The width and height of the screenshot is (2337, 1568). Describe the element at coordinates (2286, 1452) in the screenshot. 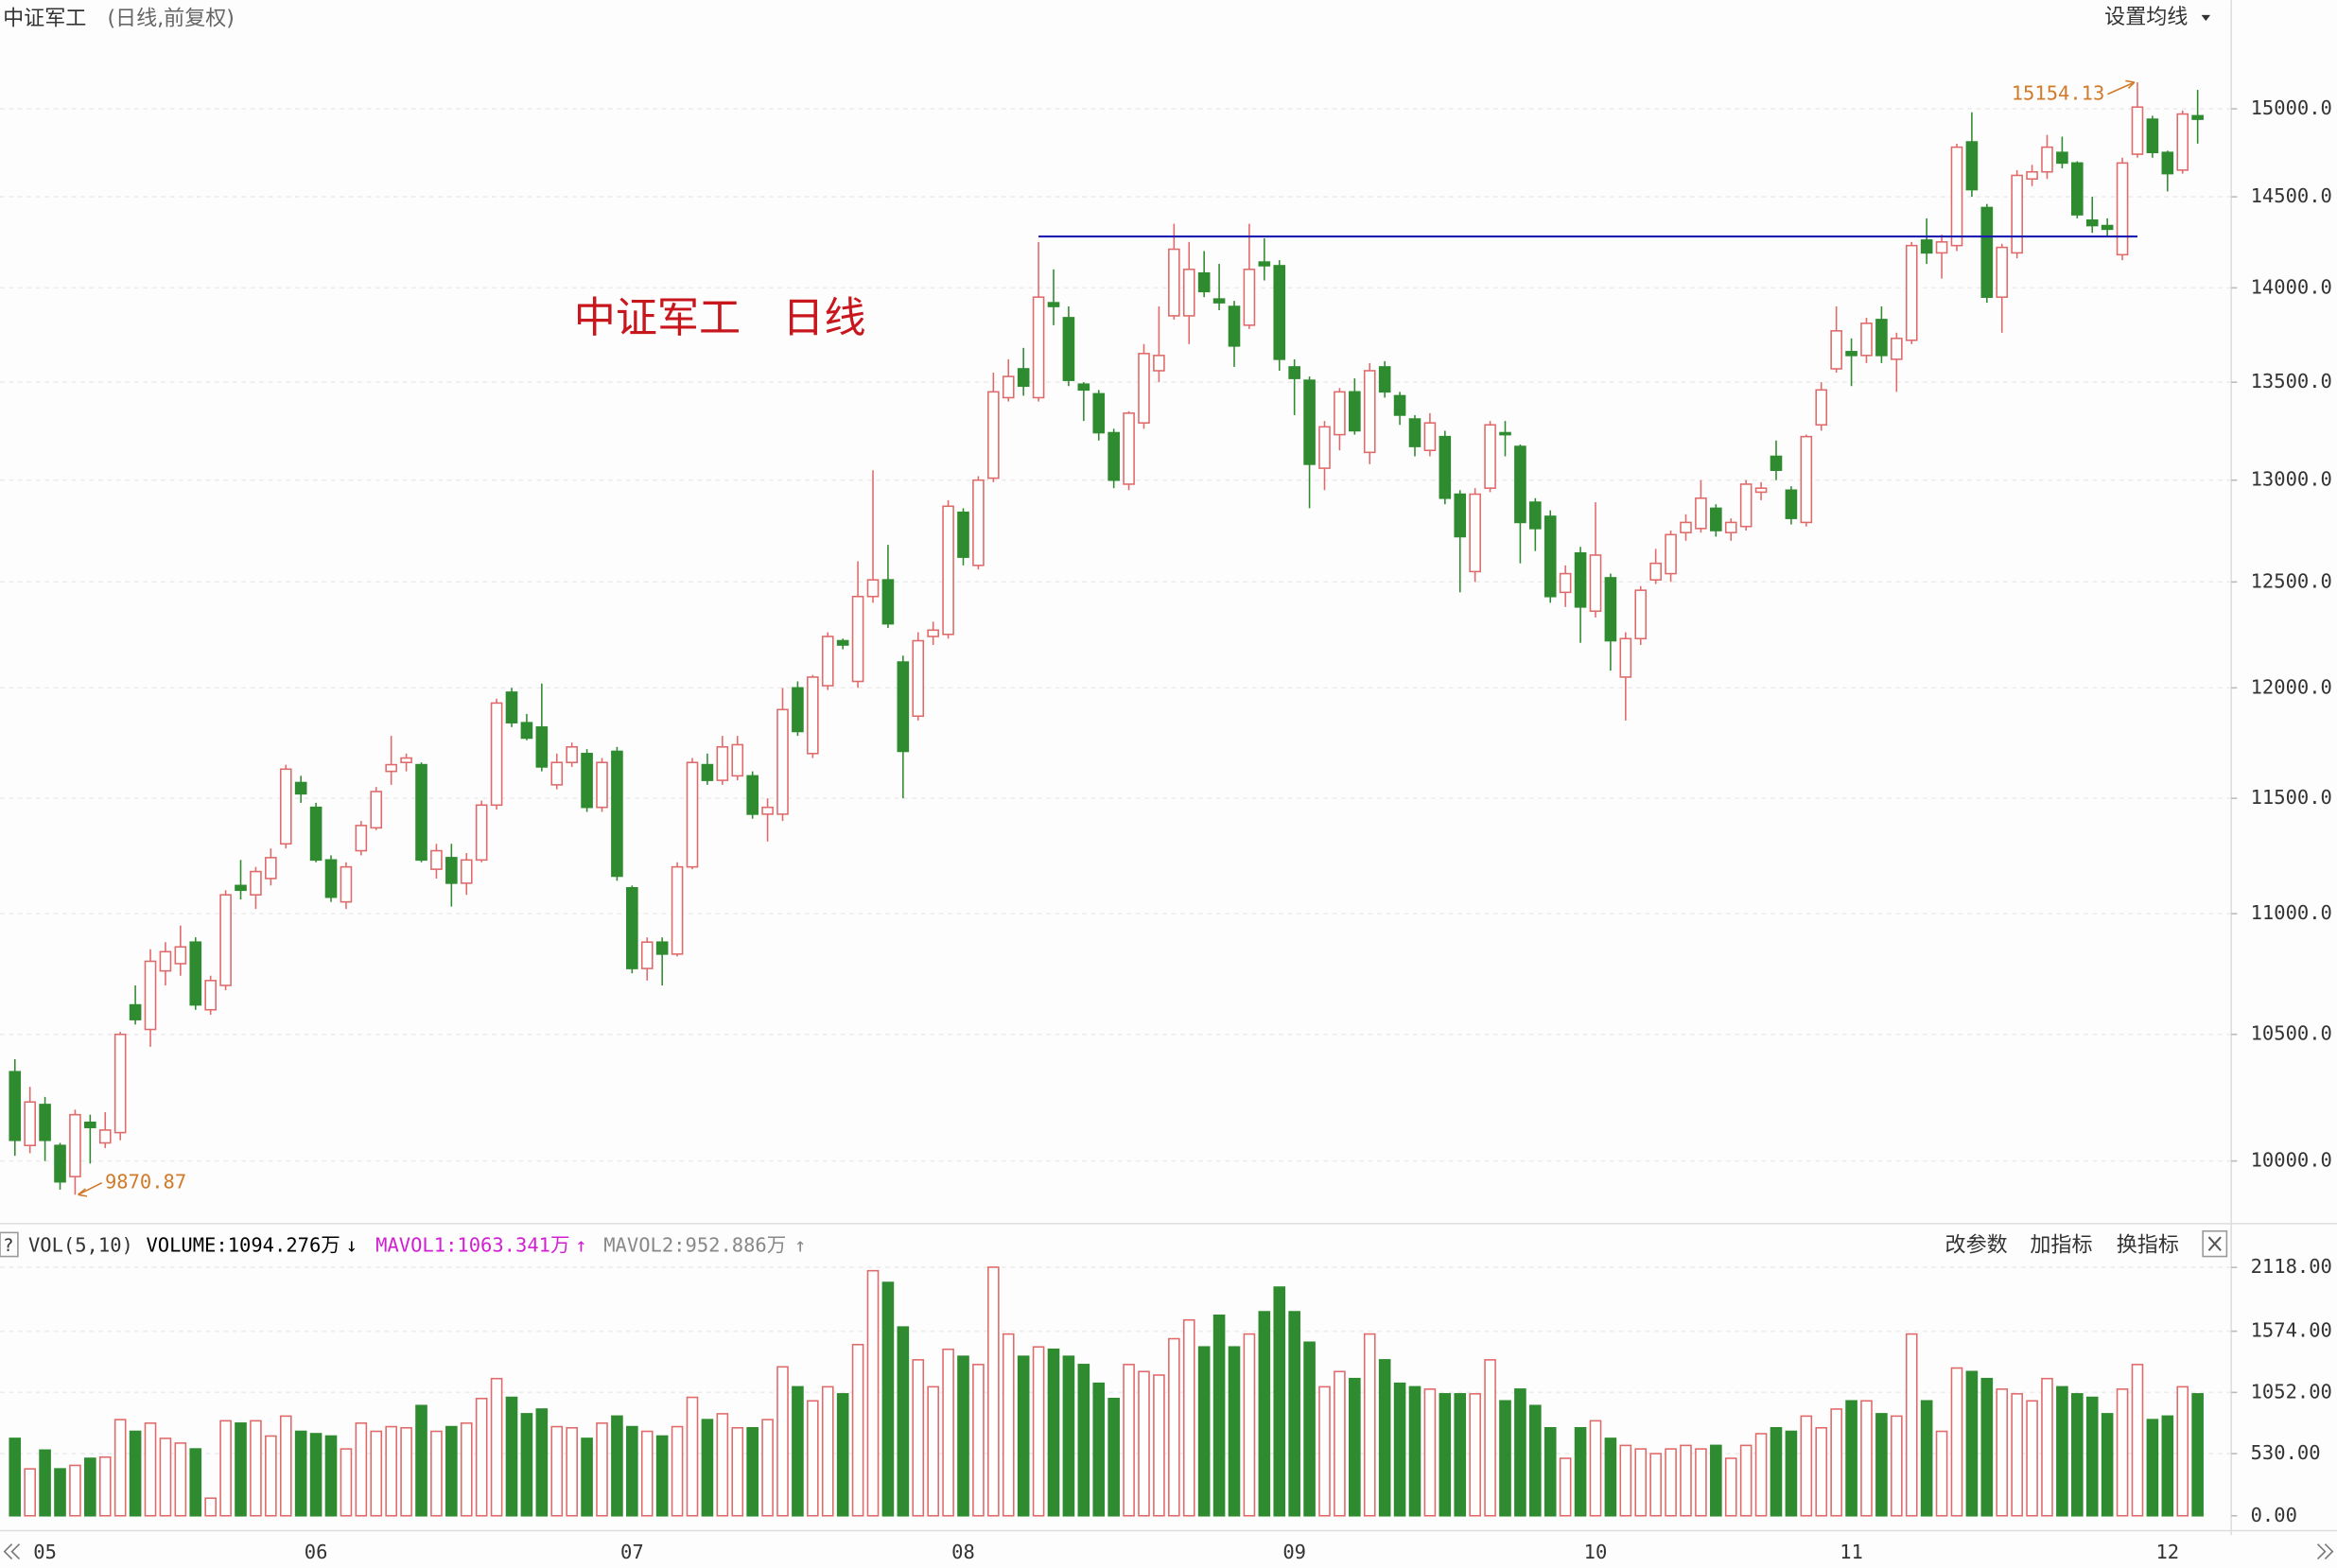

I see `volume-tick-label: 530.00` at that location.